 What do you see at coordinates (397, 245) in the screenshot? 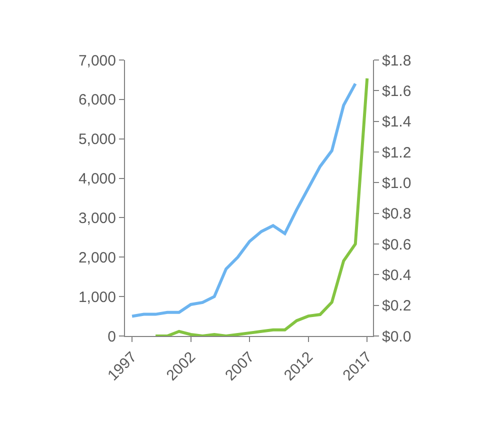
I see `y2-tick-label: $0.6` at bounding box center [397, 245].